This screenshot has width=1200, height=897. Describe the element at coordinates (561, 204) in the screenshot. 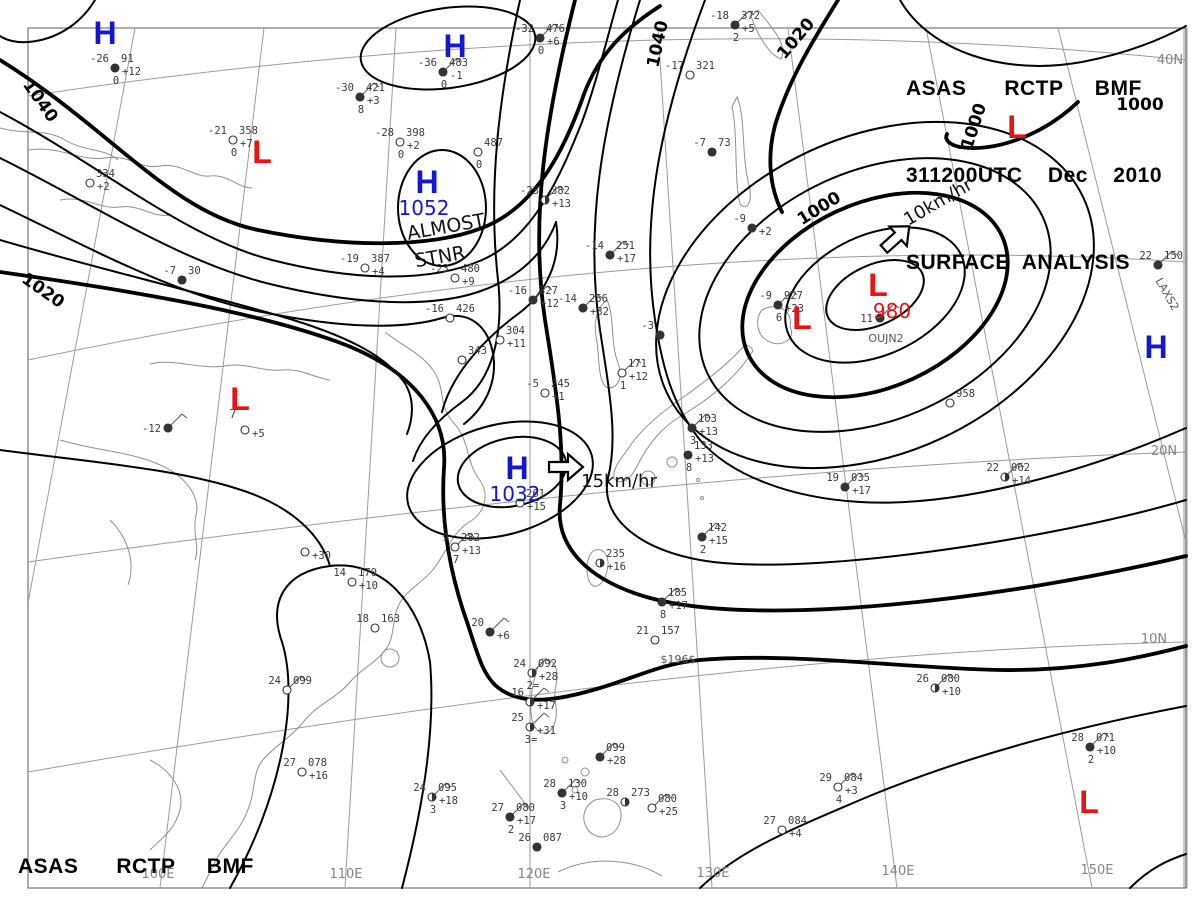

I see `station-tendency: +13` at that location.